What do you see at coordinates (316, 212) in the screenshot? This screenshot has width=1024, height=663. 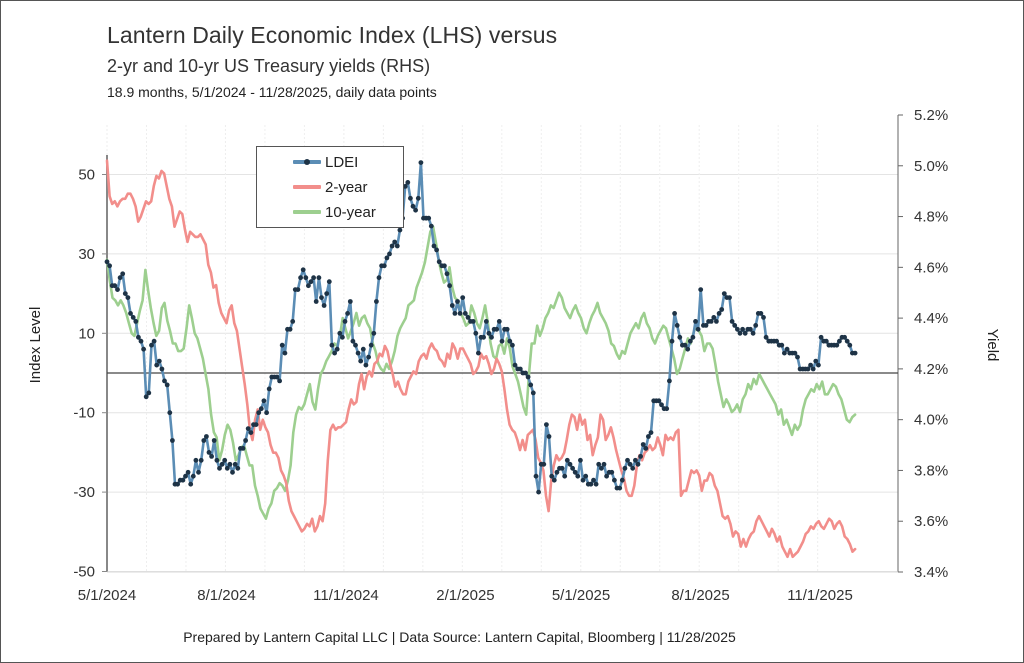 I see `legend-item-10-year: 10-year` at bounding box center [316, 212].